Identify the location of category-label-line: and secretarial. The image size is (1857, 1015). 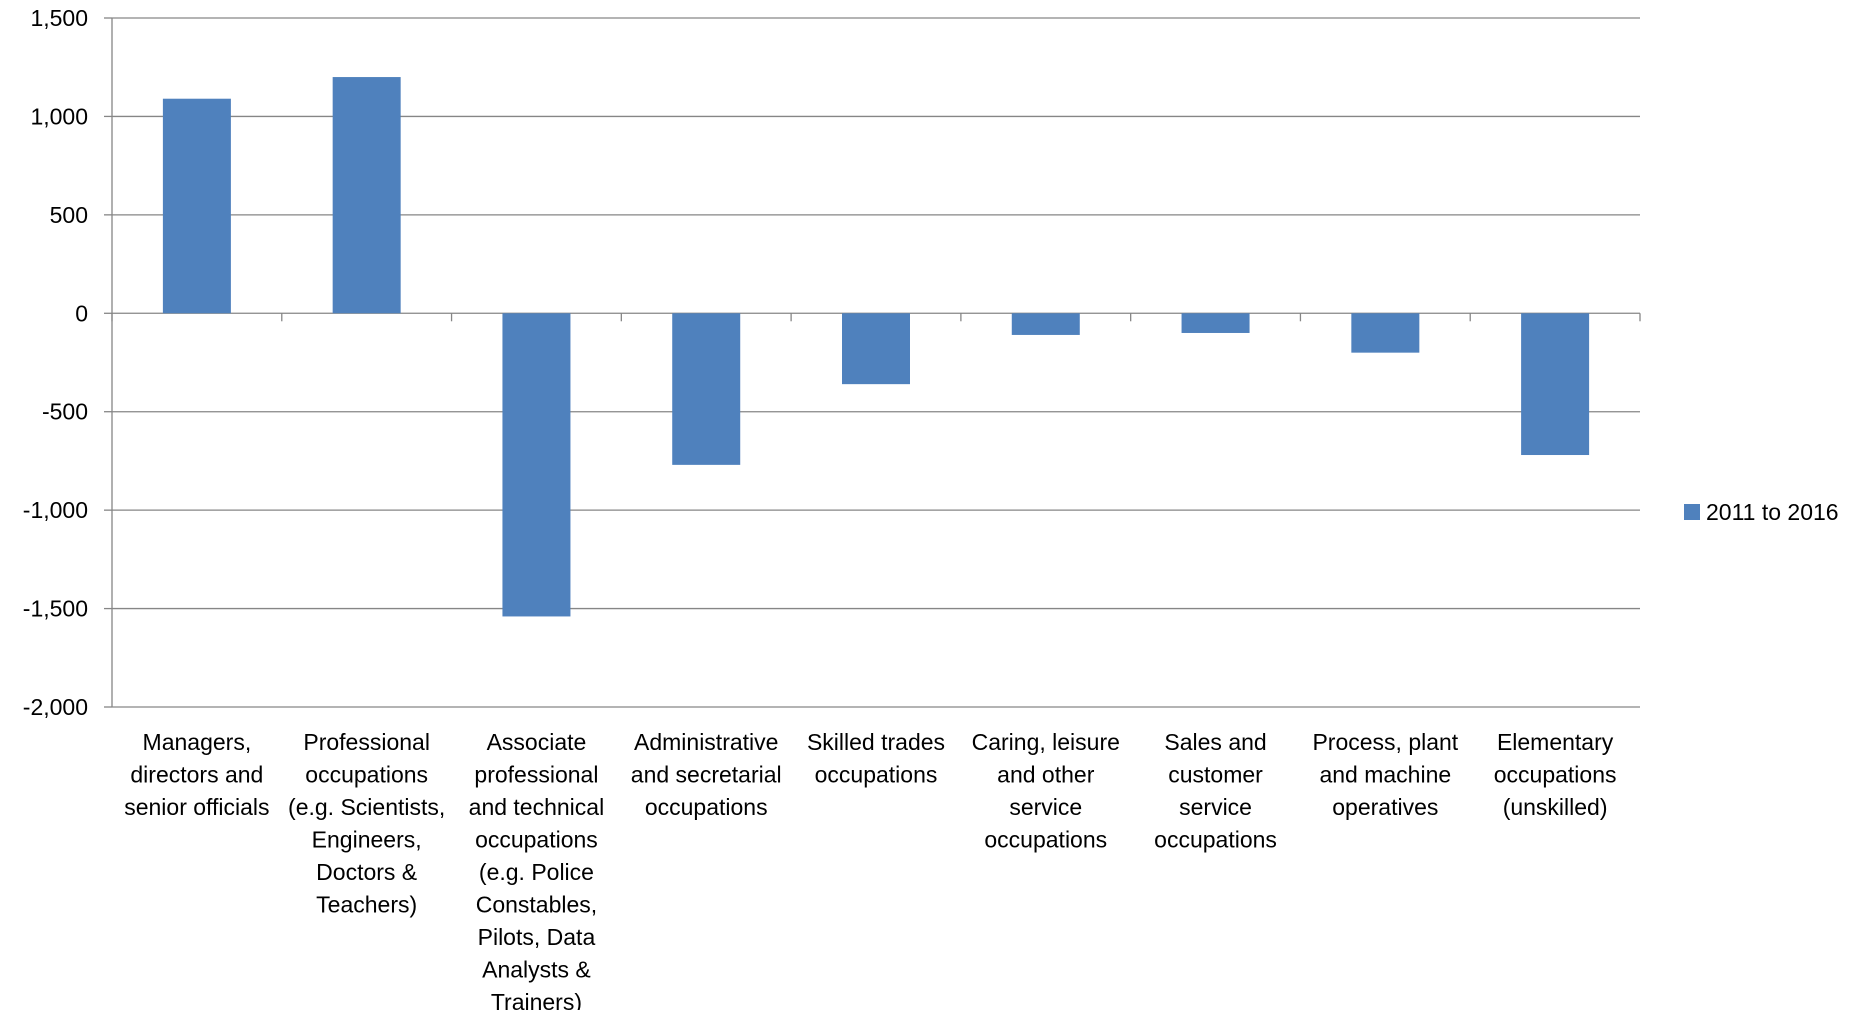
(706, 775).